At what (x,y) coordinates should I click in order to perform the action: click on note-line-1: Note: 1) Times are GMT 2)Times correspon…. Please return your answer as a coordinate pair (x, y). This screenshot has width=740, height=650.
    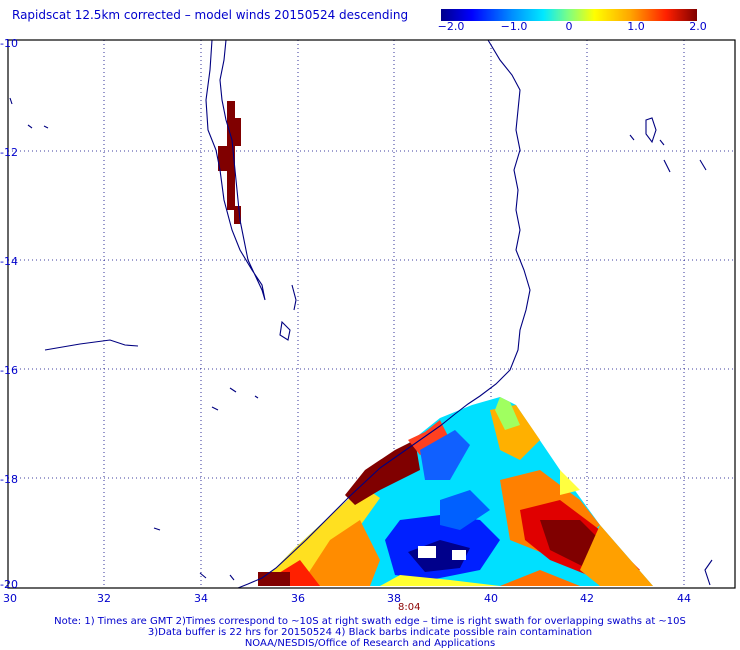
    Looking at the image, I should click on (370, 621).